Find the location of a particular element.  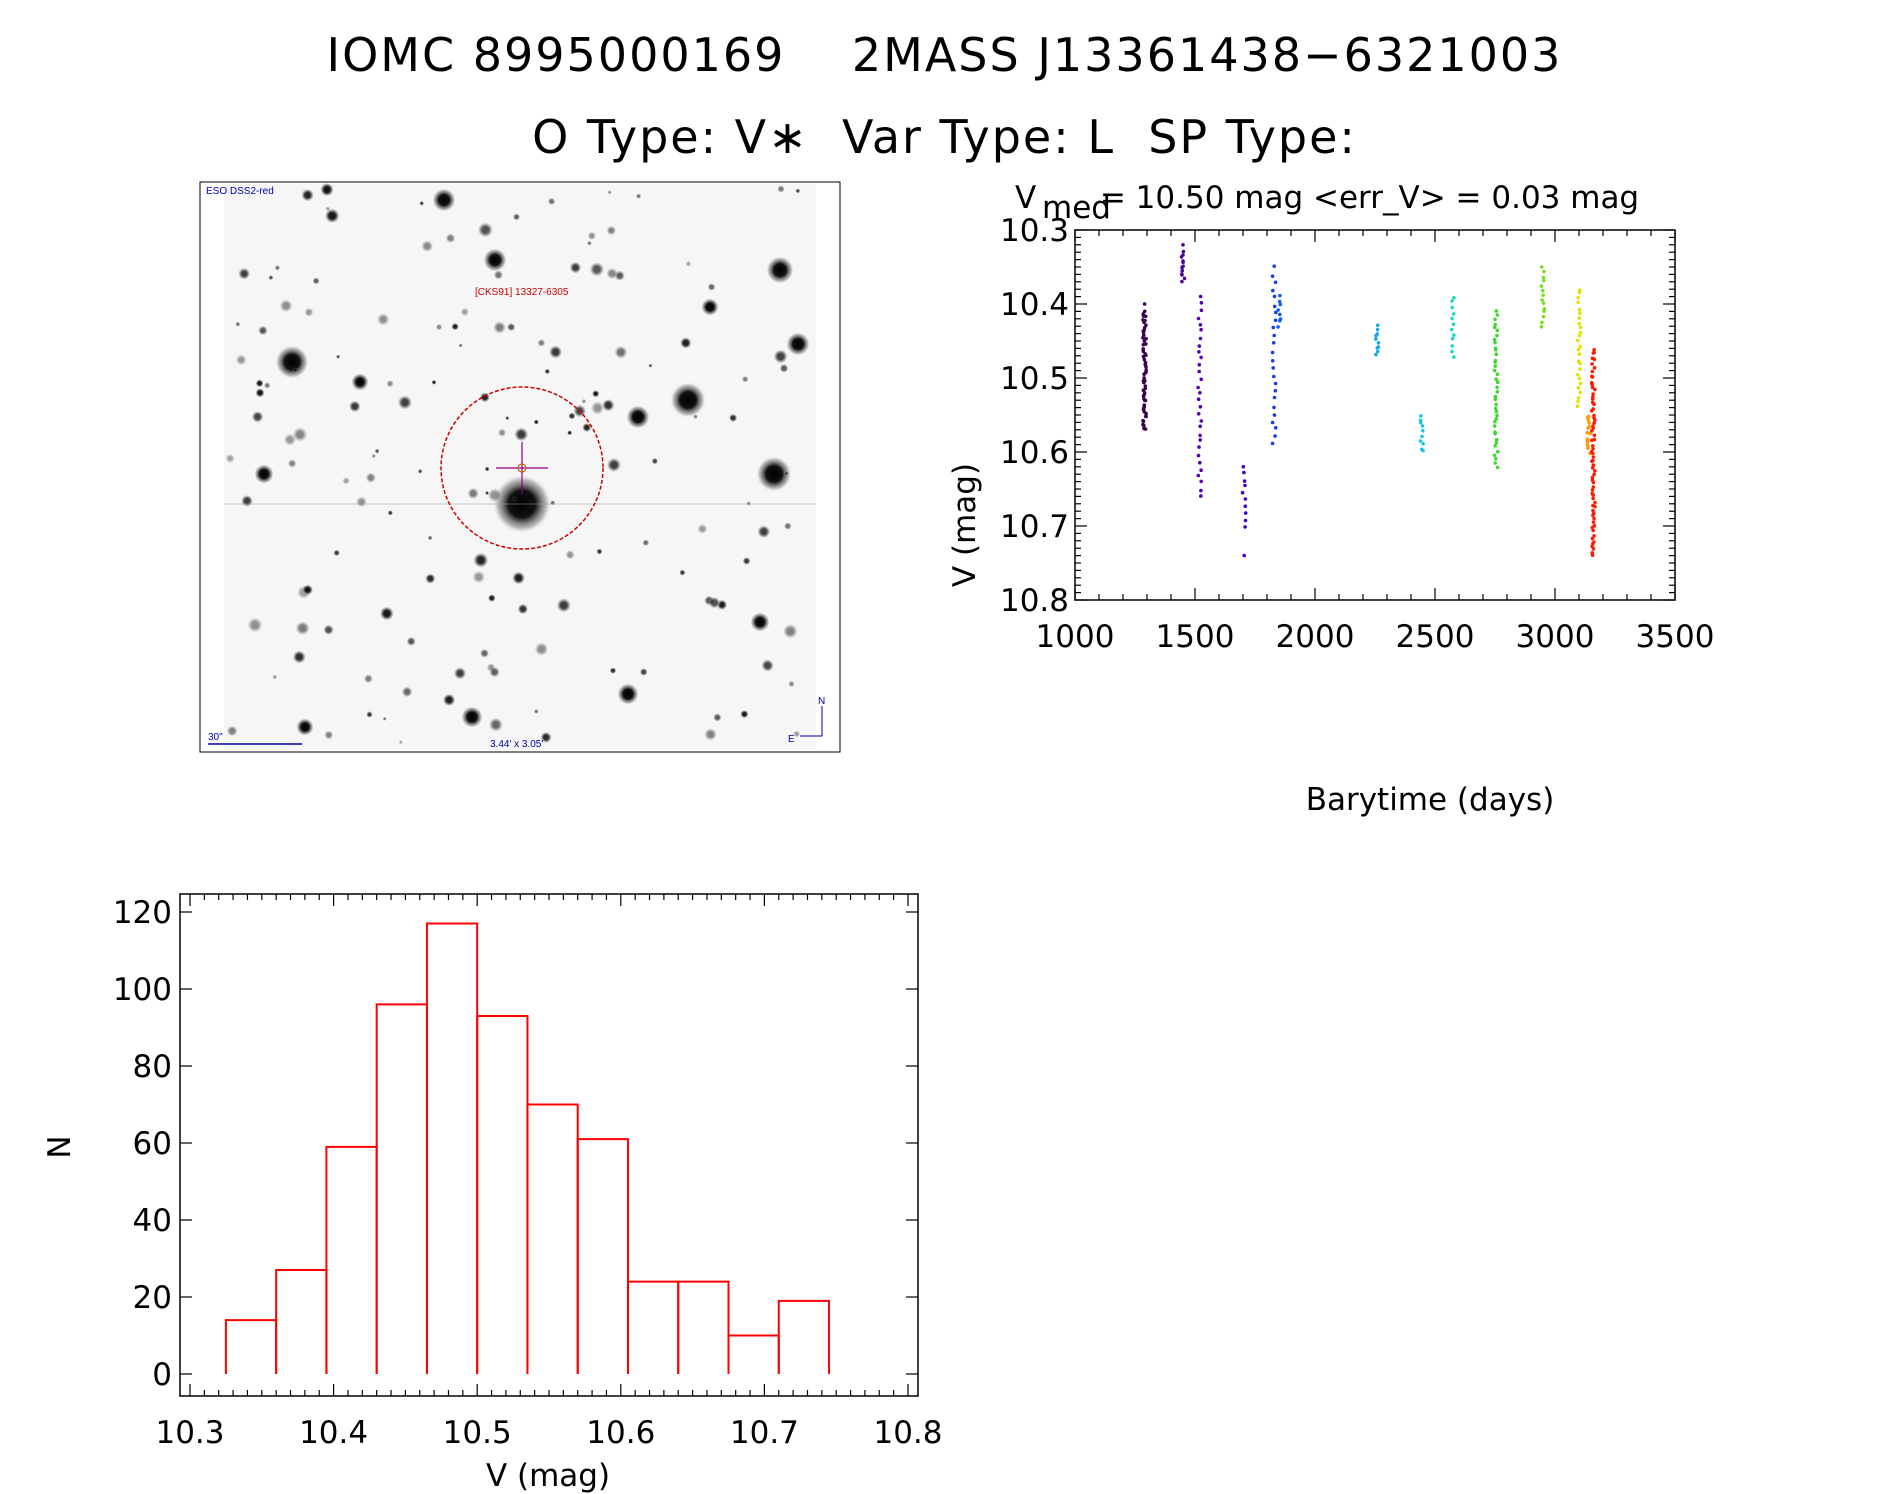

lc-y-tick-label: 10.7 is located at coordinates (1034, 527).